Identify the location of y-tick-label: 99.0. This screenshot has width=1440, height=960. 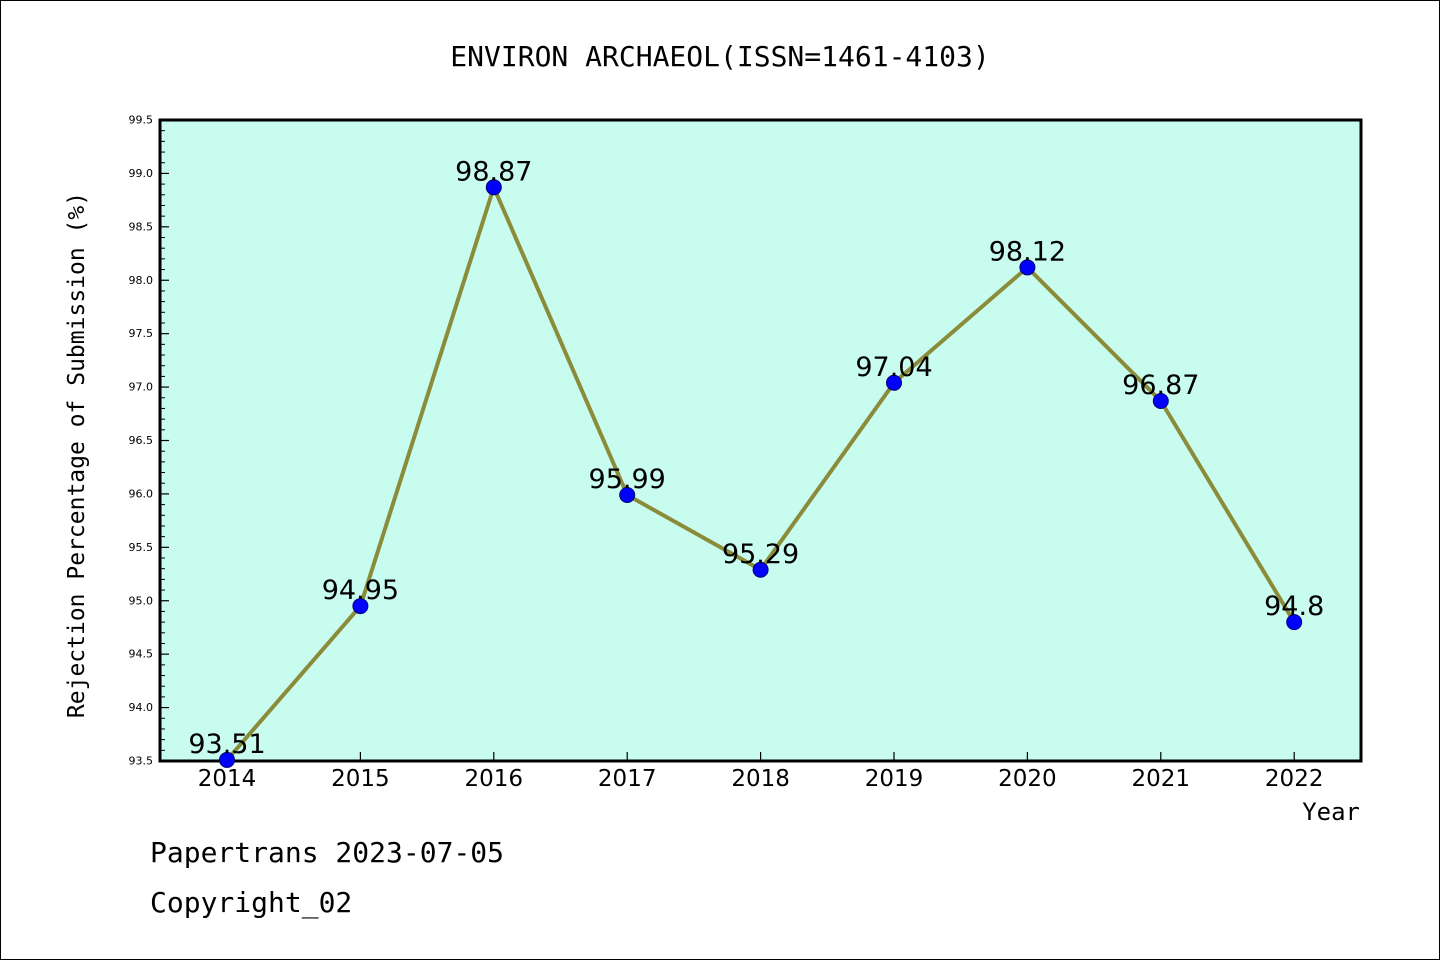
(141, 173).